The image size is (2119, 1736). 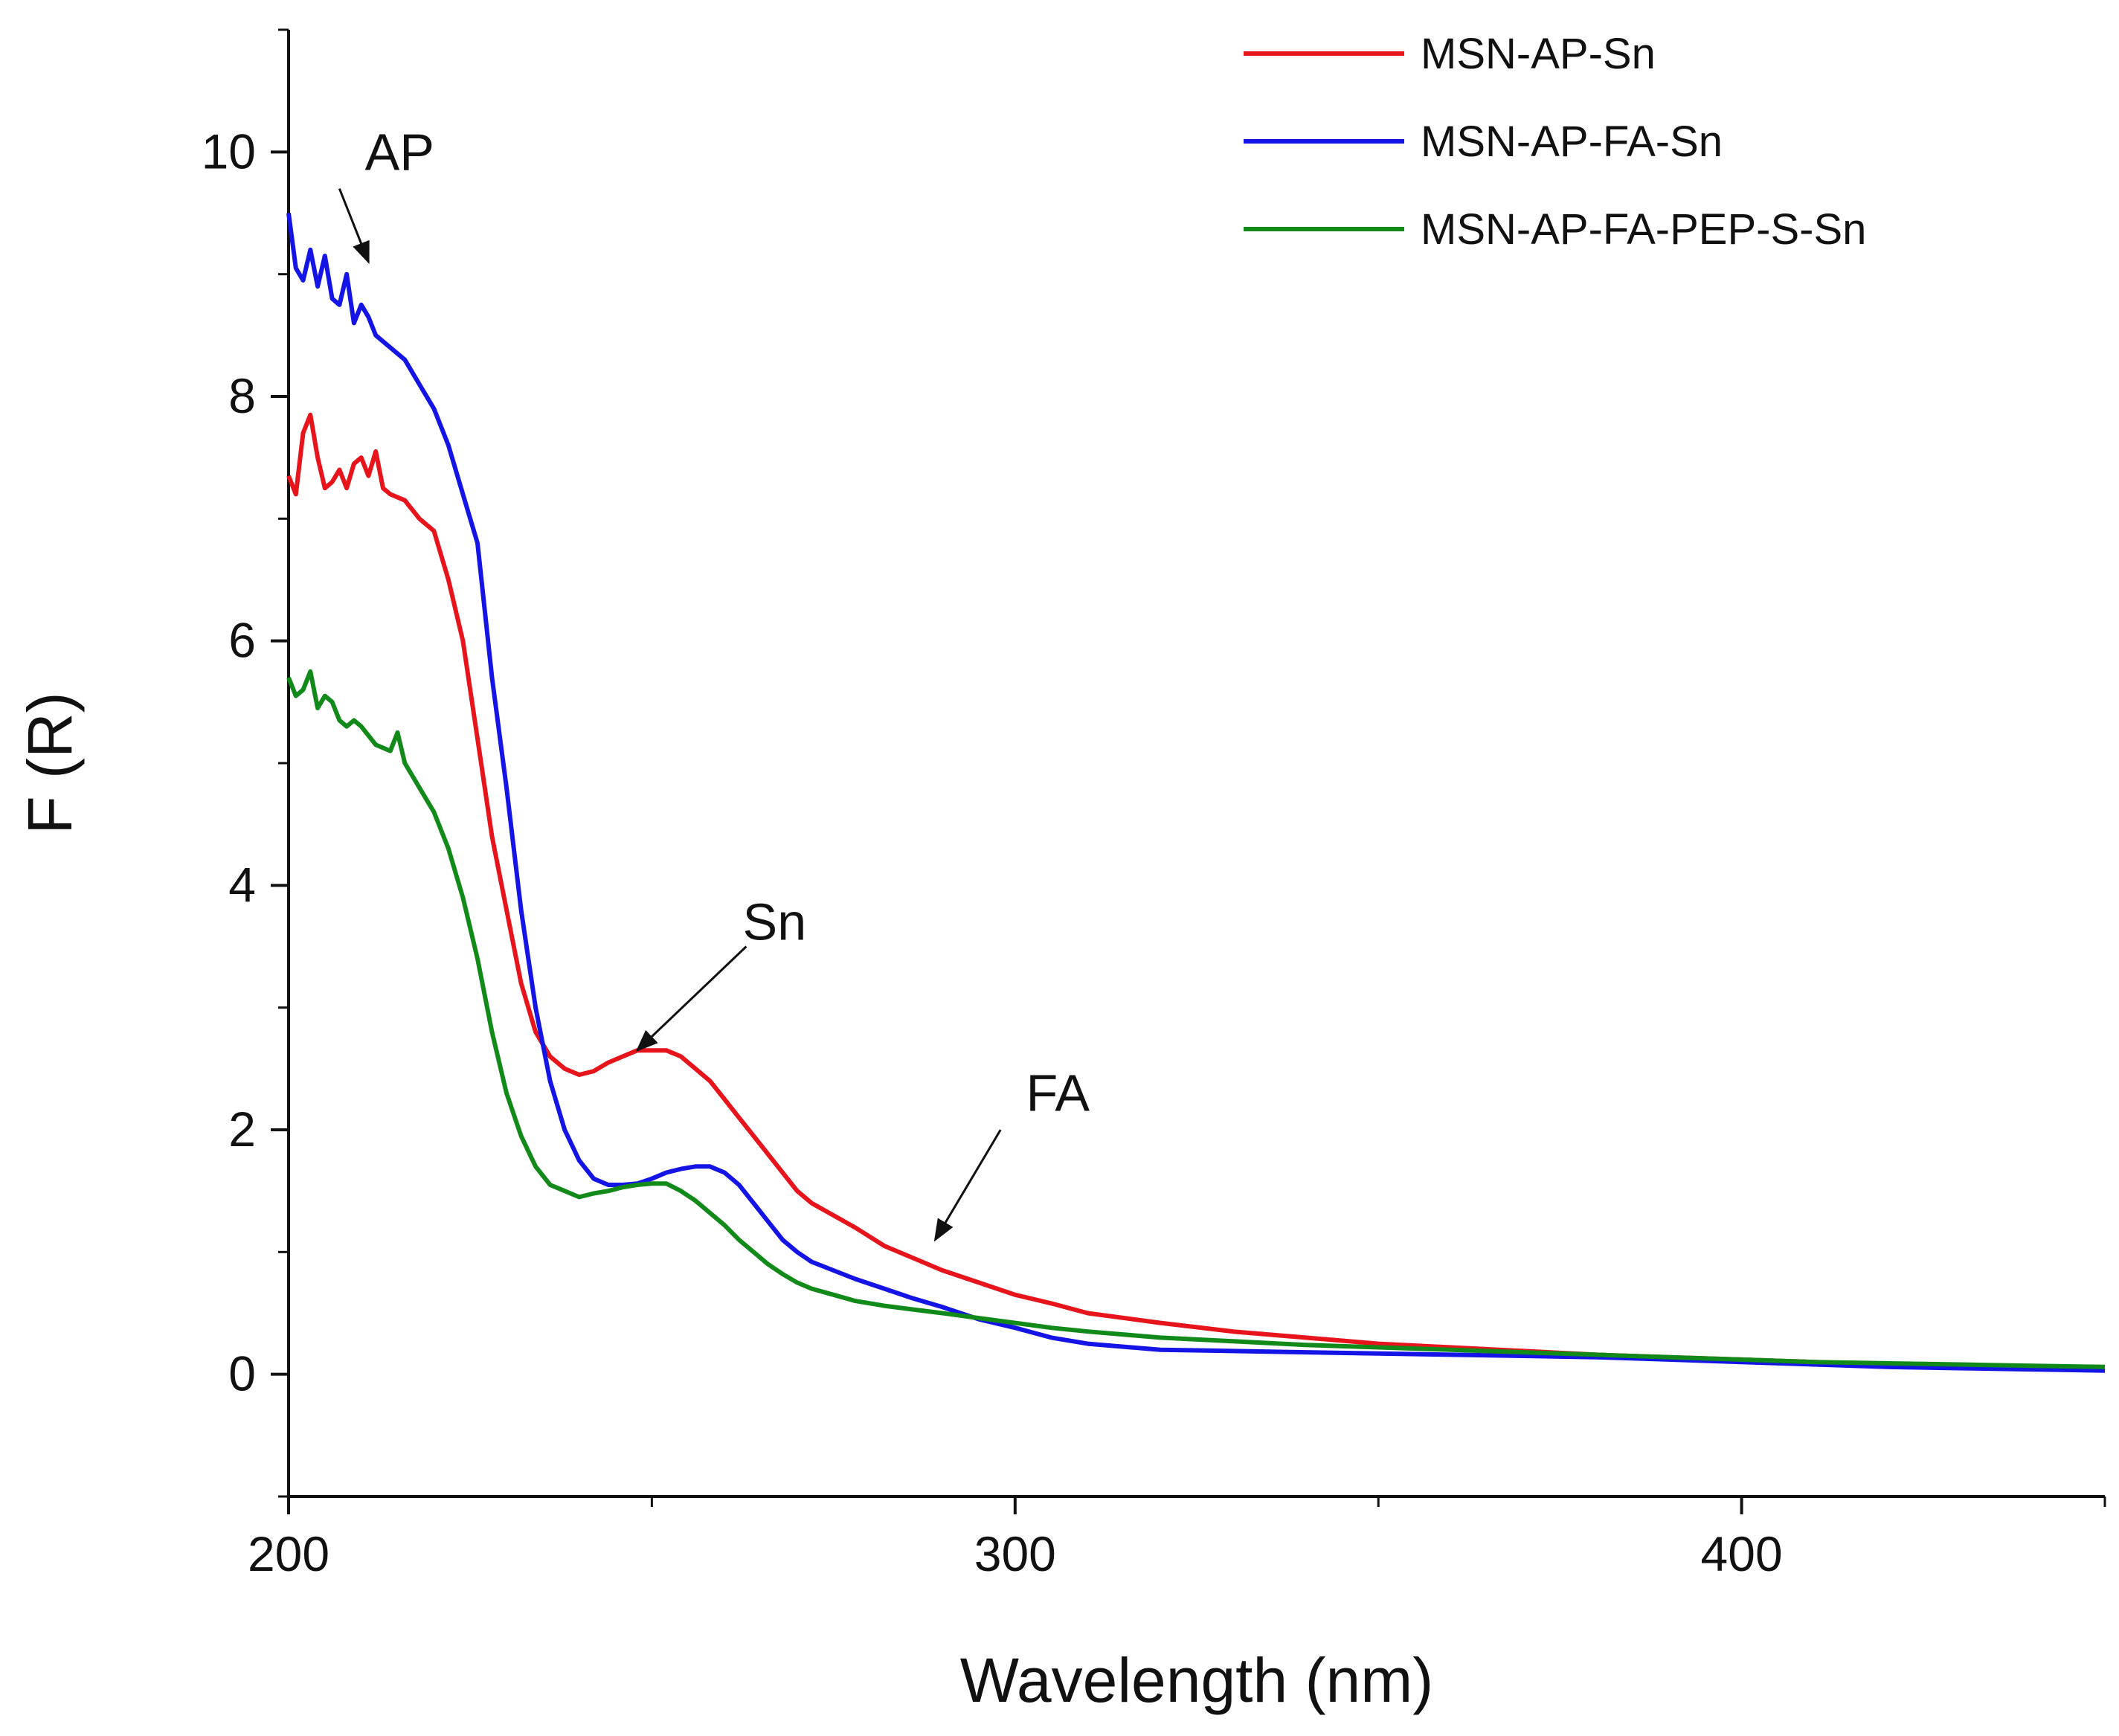 I want to click on y-tick-label: 2, so click(x=242, y=1129).